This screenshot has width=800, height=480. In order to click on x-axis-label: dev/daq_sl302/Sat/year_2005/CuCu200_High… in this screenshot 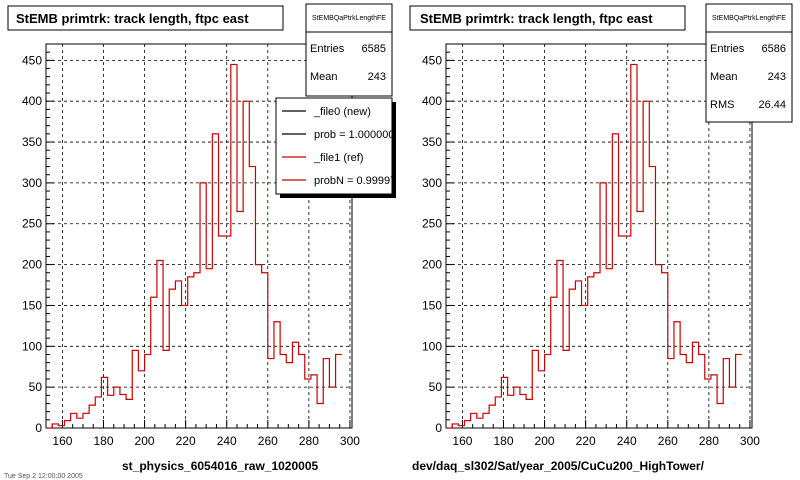, I will do `click(558, 466)`.